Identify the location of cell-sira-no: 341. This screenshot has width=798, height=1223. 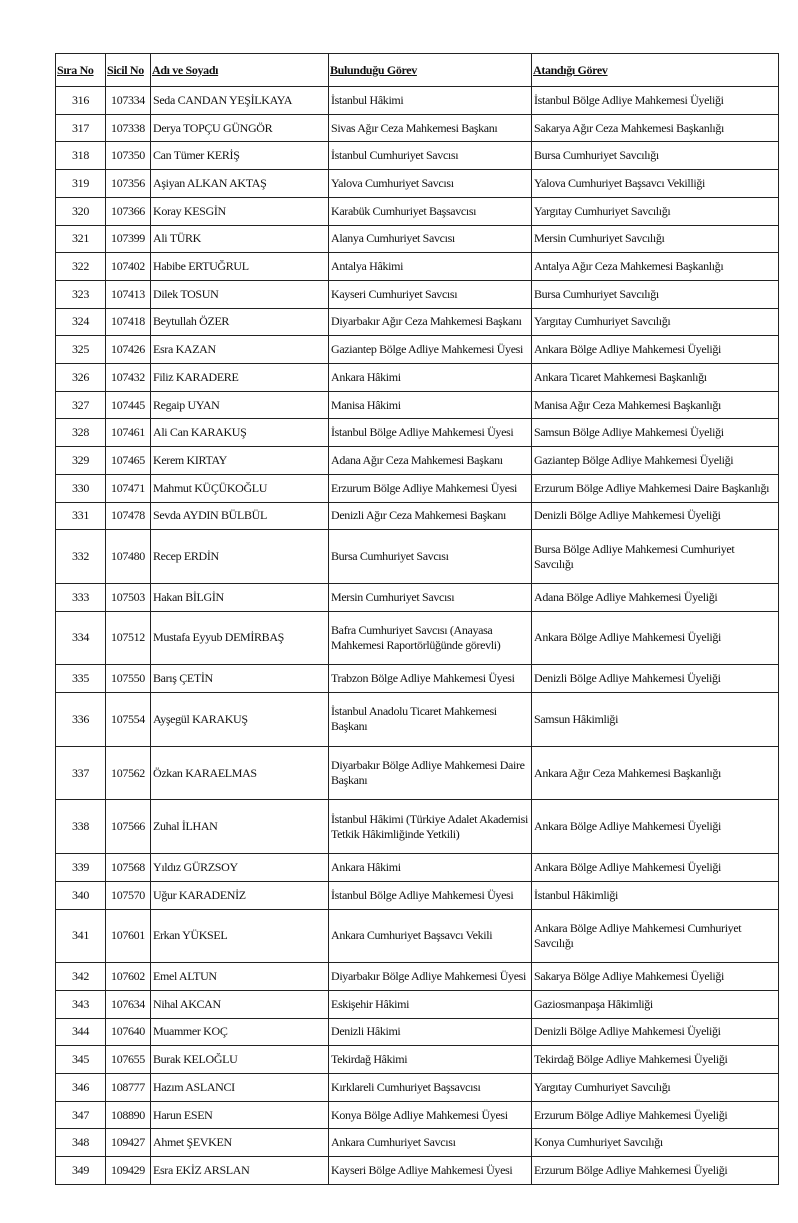
(80, 936).